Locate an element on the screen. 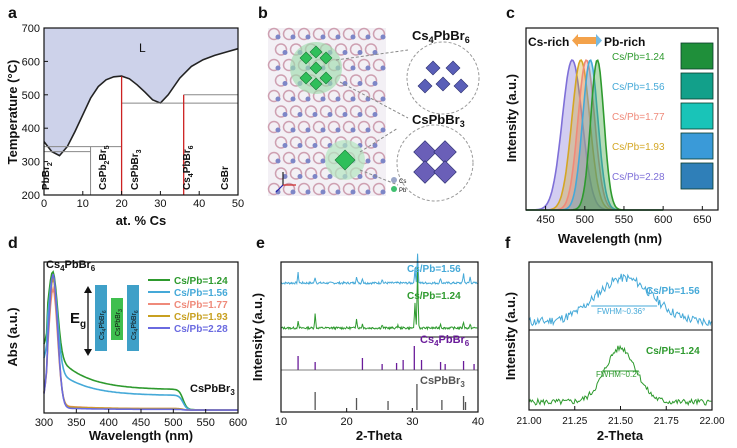 The height and width of the screenshot is (448, 737). svg-text: Cs4PbBr6 is located at coordinates (103, 325).